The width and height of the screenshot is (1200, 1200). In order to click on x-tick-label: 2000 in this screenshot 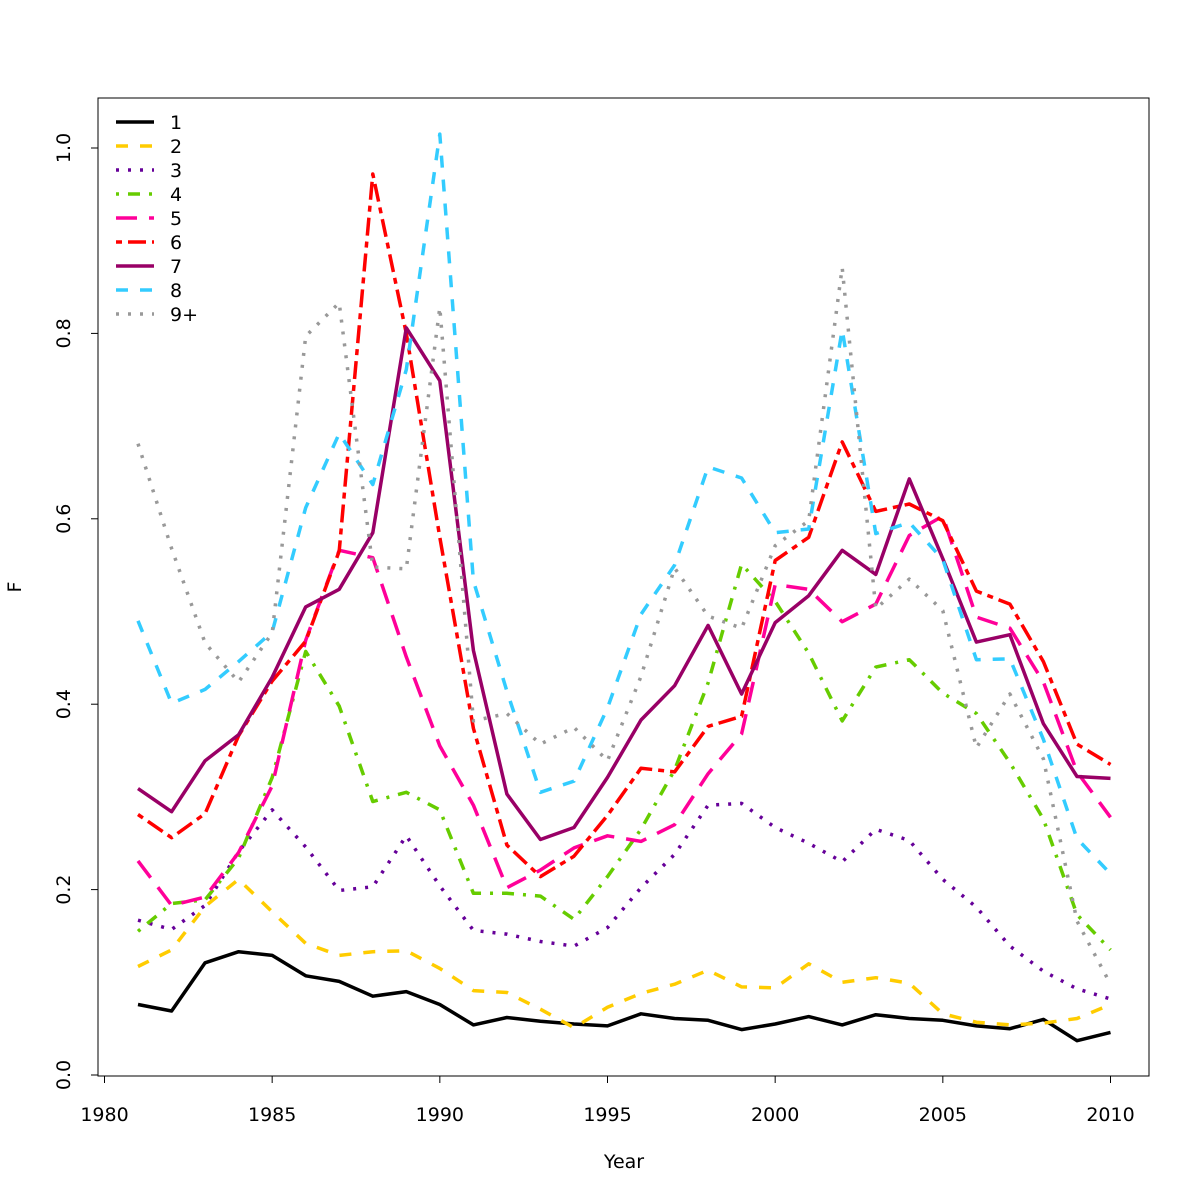, I will do `click(775, 1115)`.